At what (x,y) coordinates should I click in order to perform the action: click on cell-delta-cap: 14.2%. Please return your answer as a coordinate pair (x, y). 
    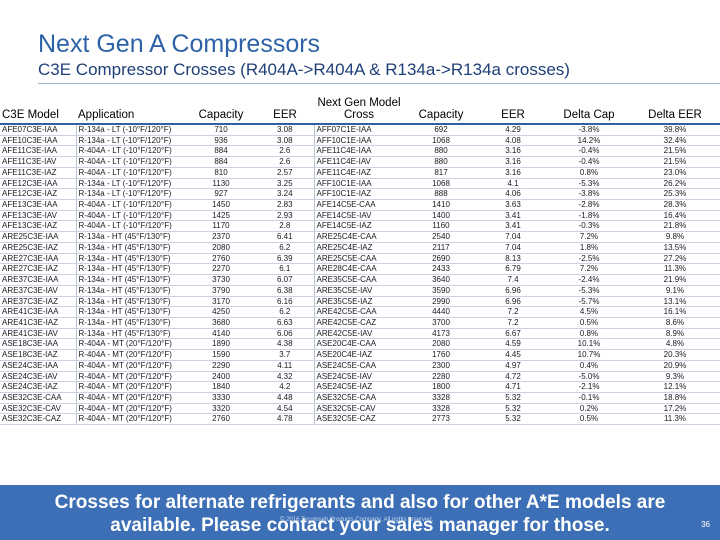
    Looking at the image, I should click on (589, 141).